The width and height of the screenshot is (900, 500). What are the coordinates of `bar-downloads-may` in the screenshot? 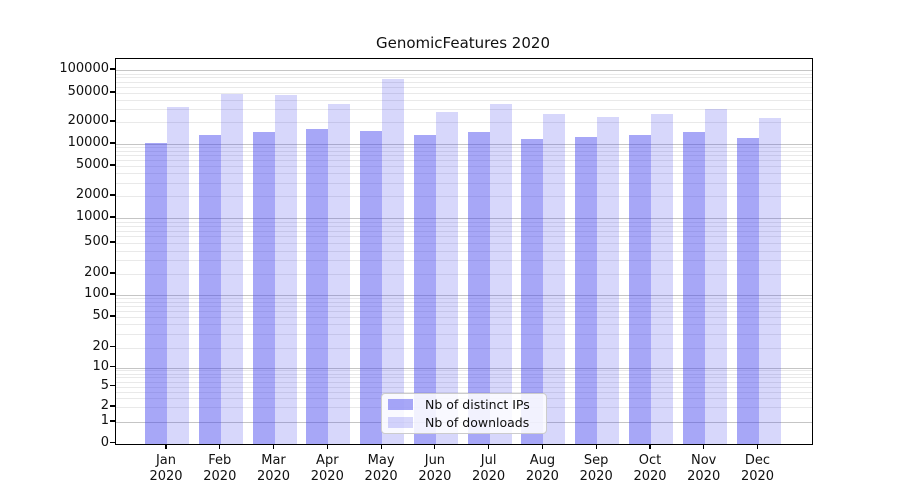 It's located at (393, 261).